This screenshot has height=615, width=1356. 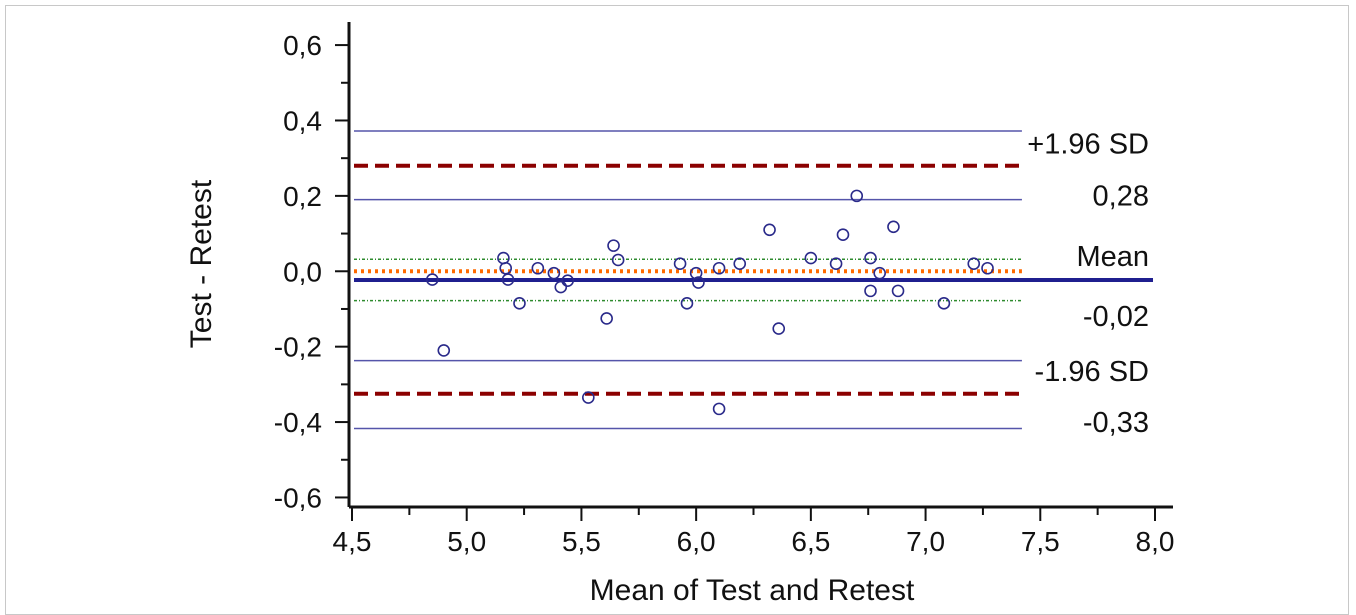 I want to click on y-tick-label: -0,4, so click(x=298, y=422).